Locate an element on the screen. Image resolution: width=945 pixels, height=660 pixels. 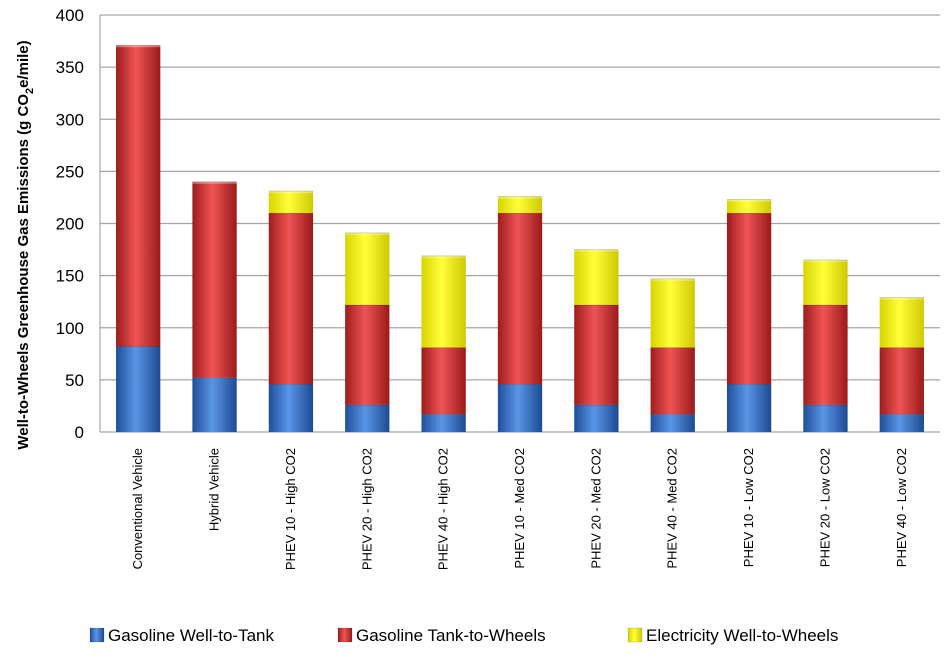
bar-gasoline-well-to-tank-phev-20-med-co2 is located at coordinates (596, 418).